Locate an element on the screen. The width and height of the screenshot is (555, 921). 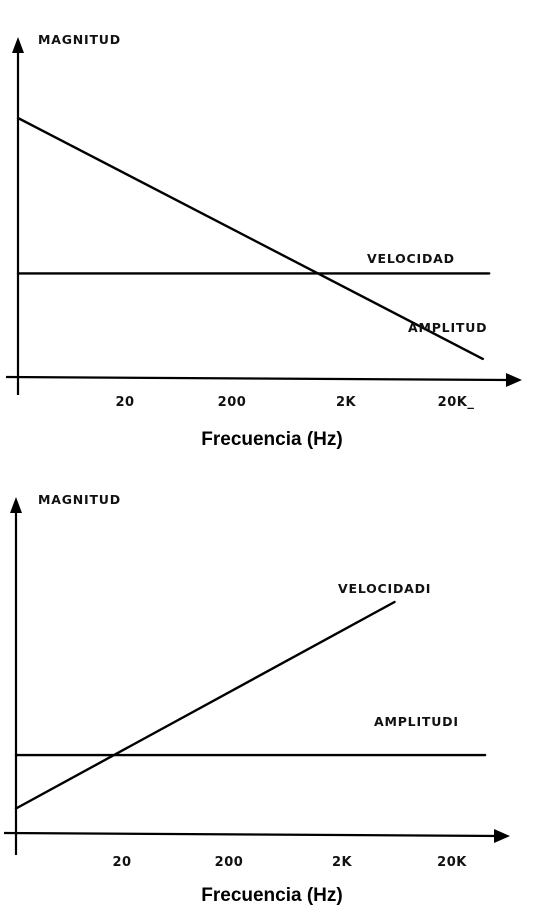
series-label-amplitudi: AMPLITUDI is located at coordinates (416, 721).